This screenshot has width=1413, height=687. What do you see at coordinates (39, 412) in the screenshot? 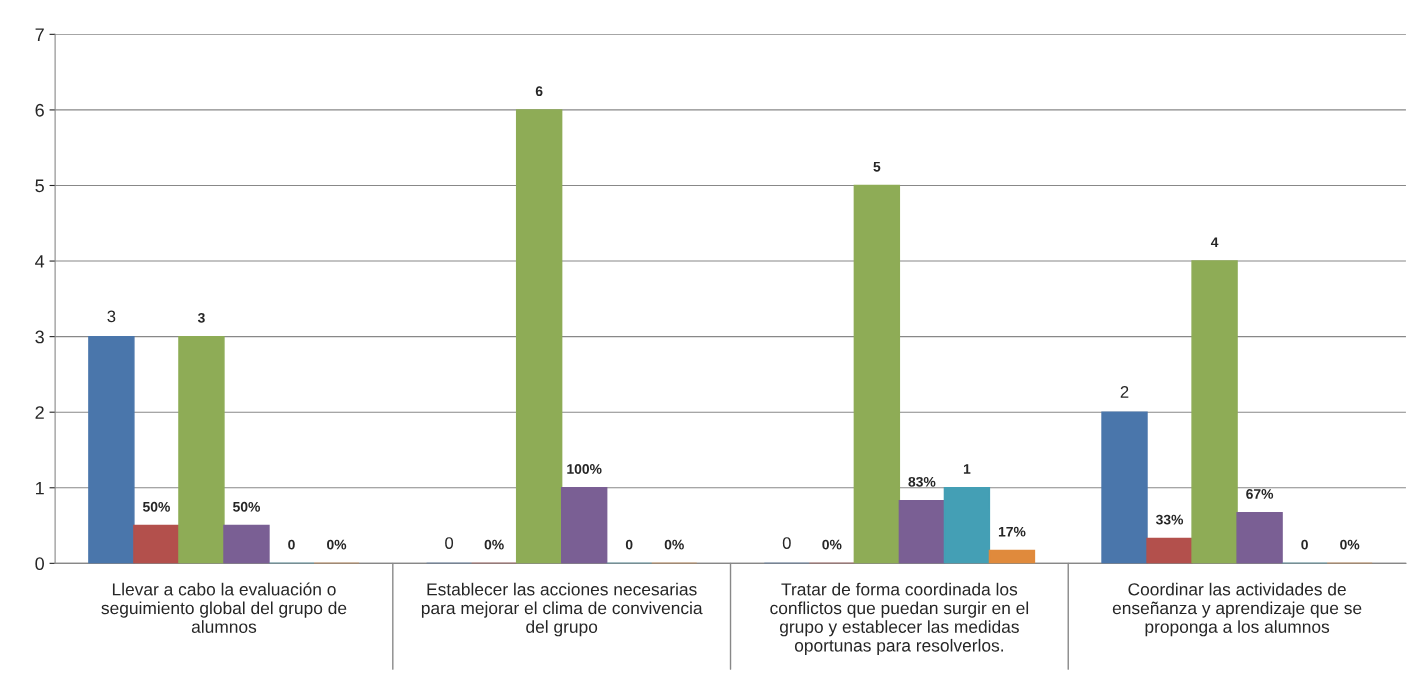
I see `y-tick-label: 2` at bounding box center [39, 412].